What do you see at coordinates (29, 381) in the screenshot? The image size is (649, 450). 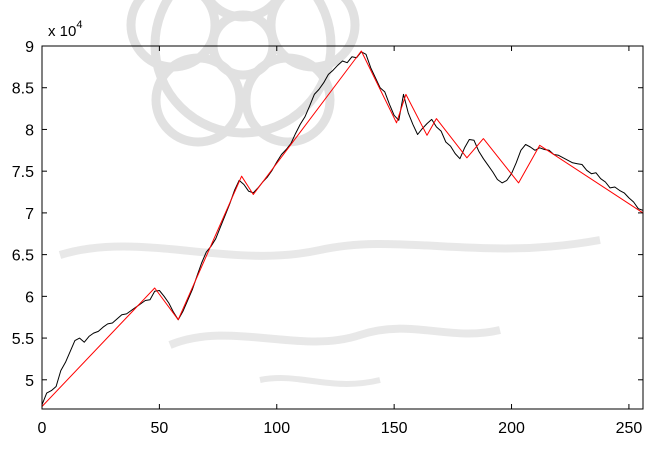 I see `y-tick-label: 5` at bounding box center [29, 381].